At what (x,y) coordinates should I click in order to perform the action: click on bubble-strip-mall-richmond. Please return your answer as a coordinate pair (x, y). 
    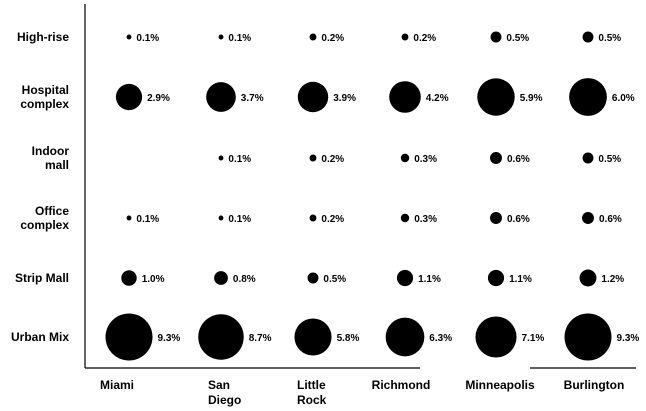
    Looking at the image, I should click on (405, 278).